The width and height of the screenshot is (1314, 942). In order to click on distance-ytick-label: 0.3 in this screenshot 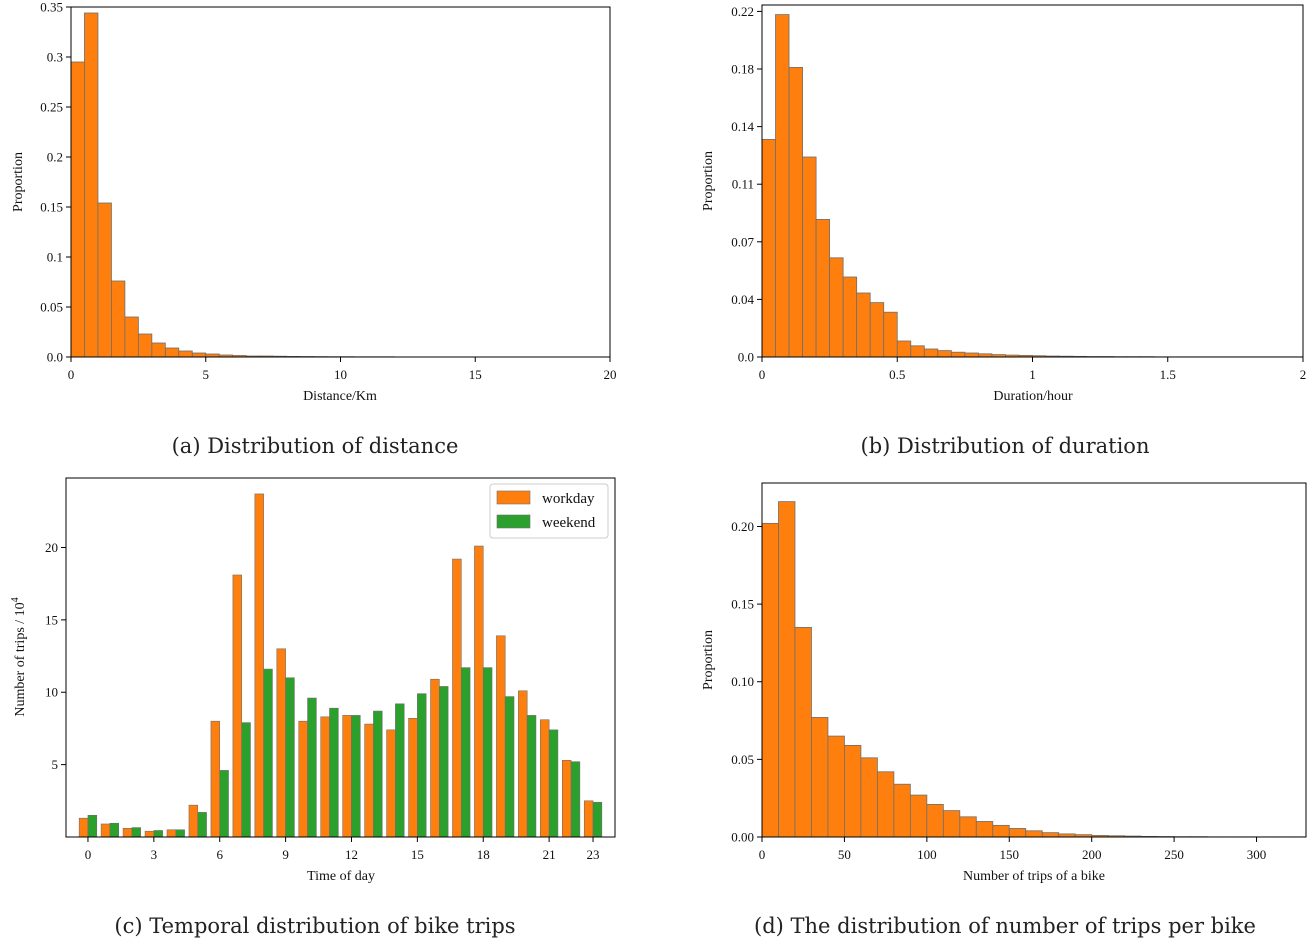, I will do `click(55, 57)`.